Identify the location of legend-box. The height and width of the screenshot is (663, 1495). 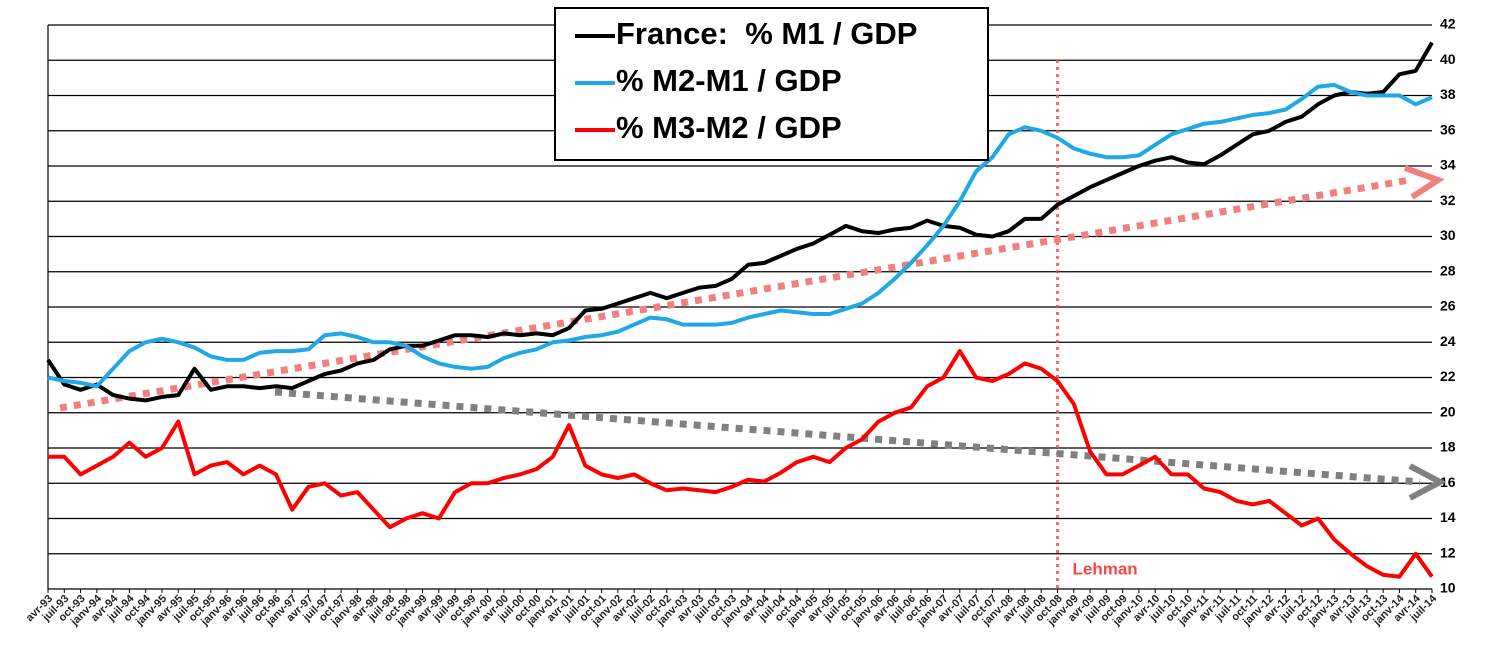
(771, 84).